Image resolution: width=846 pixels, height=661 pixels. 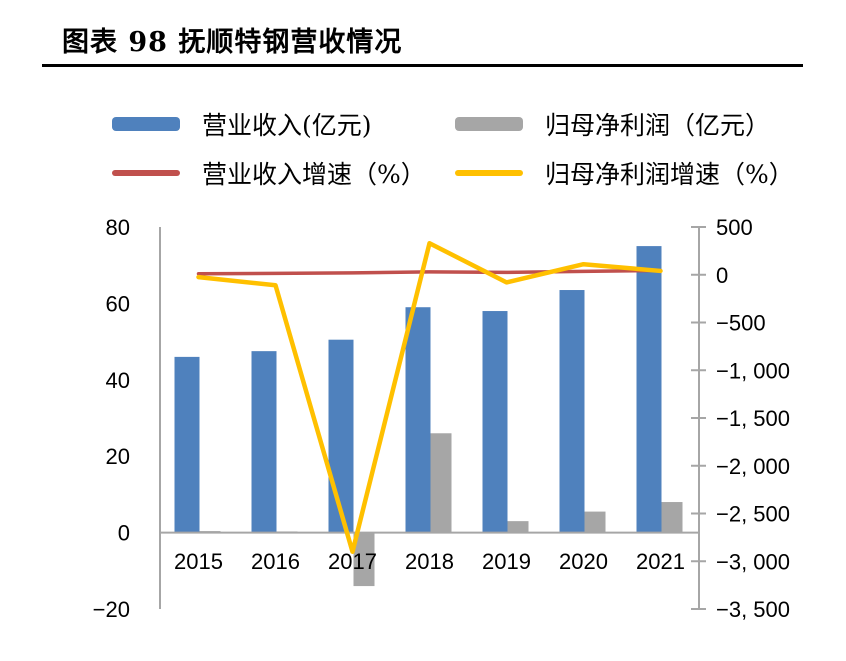 What do you see at coordinates (753, 561) in the screenshot?
I see `right-axis-tick-label: −3, 000` at bounding box center [753, 561].